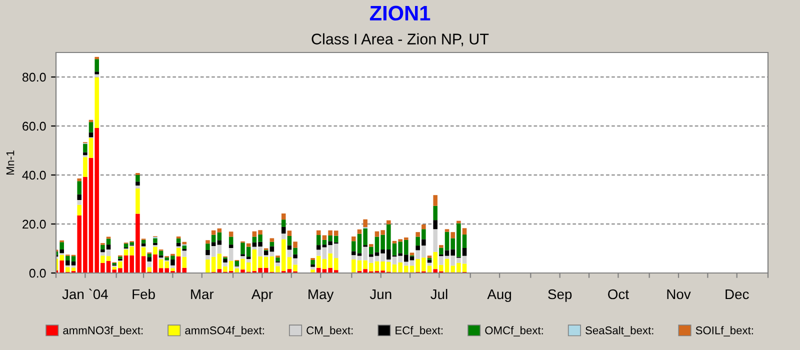  I want to click on legend-label: SeaSalt_bext:, so click(620, 331).